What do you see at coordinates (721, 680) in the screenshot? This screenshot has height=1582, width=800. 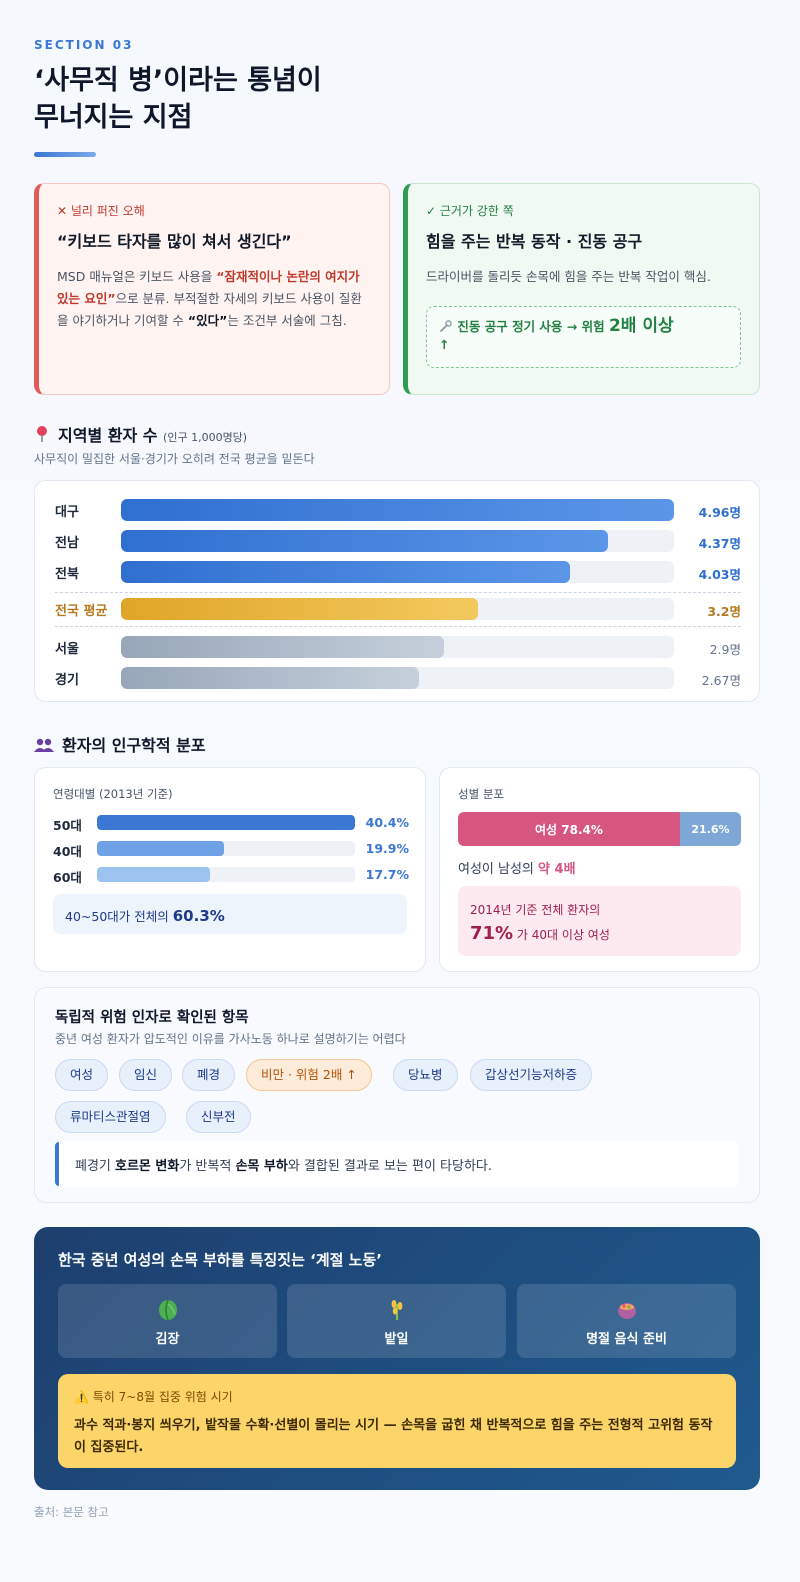 I see `region-value: 2.67명` at bounding box center [721, 680].